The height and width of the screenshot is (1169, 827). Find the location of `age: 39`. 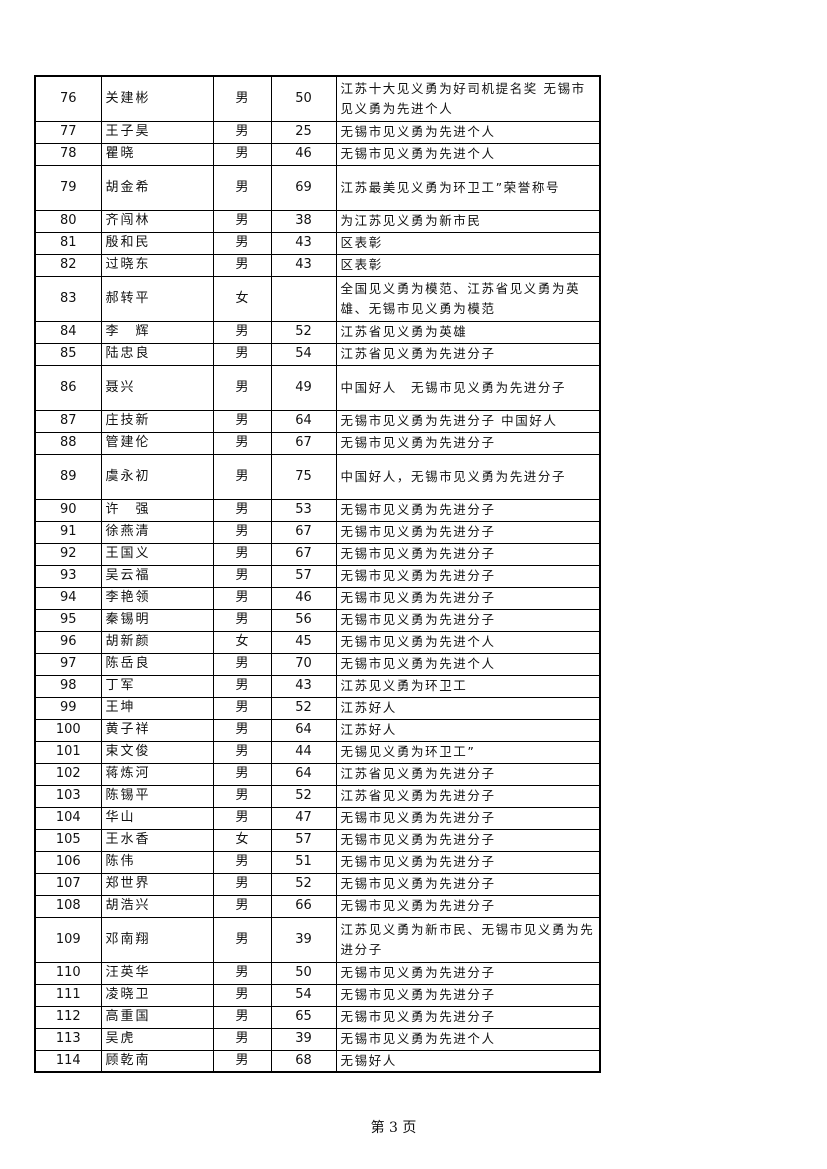

age: 39 is located at coordinates (303, 939).